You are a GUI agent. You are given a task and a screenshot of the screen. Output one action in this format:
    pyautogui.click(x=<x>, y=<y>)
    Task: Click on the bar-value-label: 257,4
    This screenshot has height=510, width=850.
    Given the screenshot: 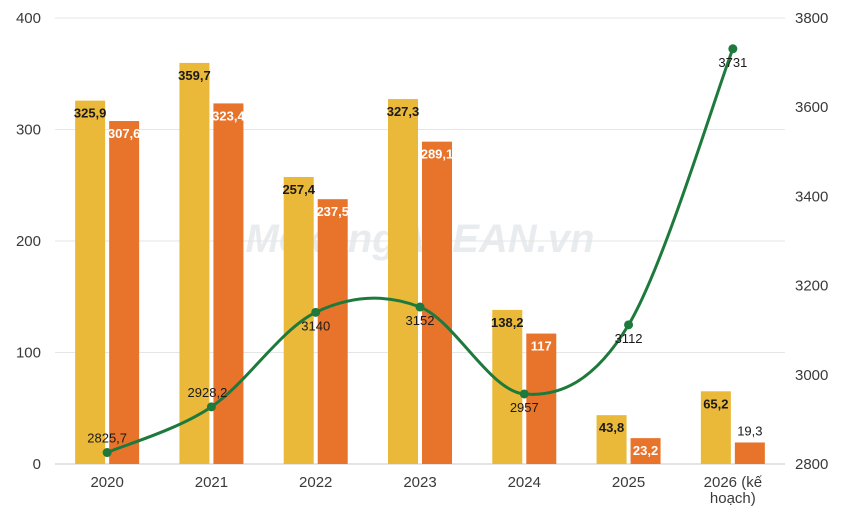 What is the action you would take?
    pyautogui.click(x=298, y=189)
    